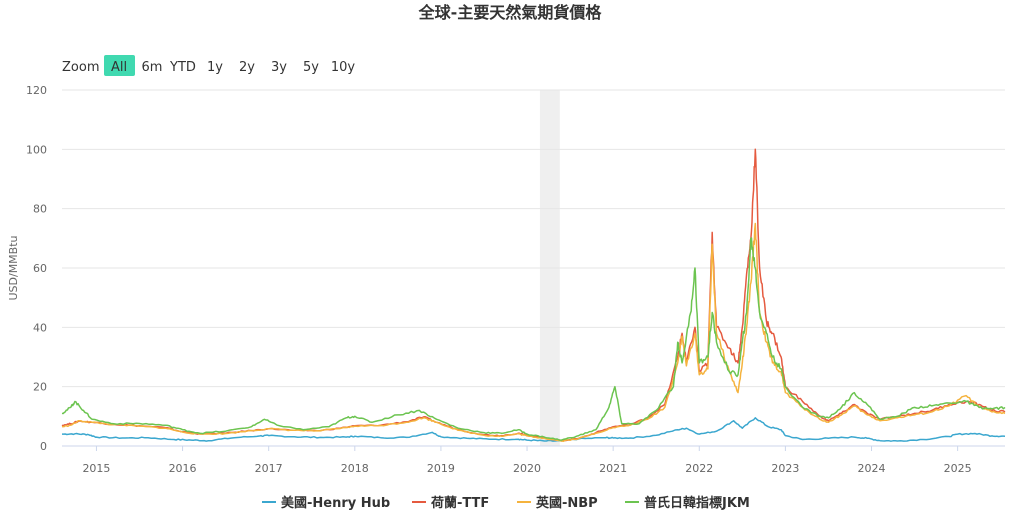 The height and width of the screenshot is (521, 1021). I want to click on x-tick-label: 2020, so click(527, 468).